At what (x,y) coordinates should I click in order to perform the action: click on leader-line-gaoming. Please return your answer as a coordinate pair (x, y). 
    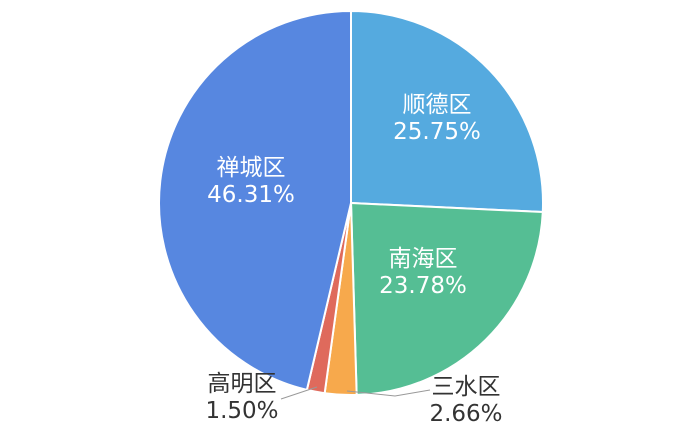
    Looking at the image, I should click on (299, 393).